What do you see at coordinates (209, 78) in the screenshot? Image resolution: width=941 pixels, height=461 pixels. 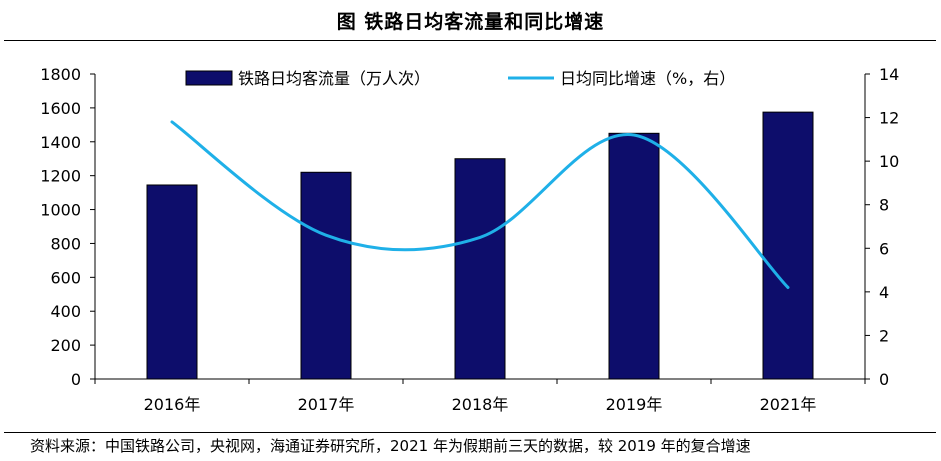 I see `legend-bar-swatch` at bounding box center [209, 78].